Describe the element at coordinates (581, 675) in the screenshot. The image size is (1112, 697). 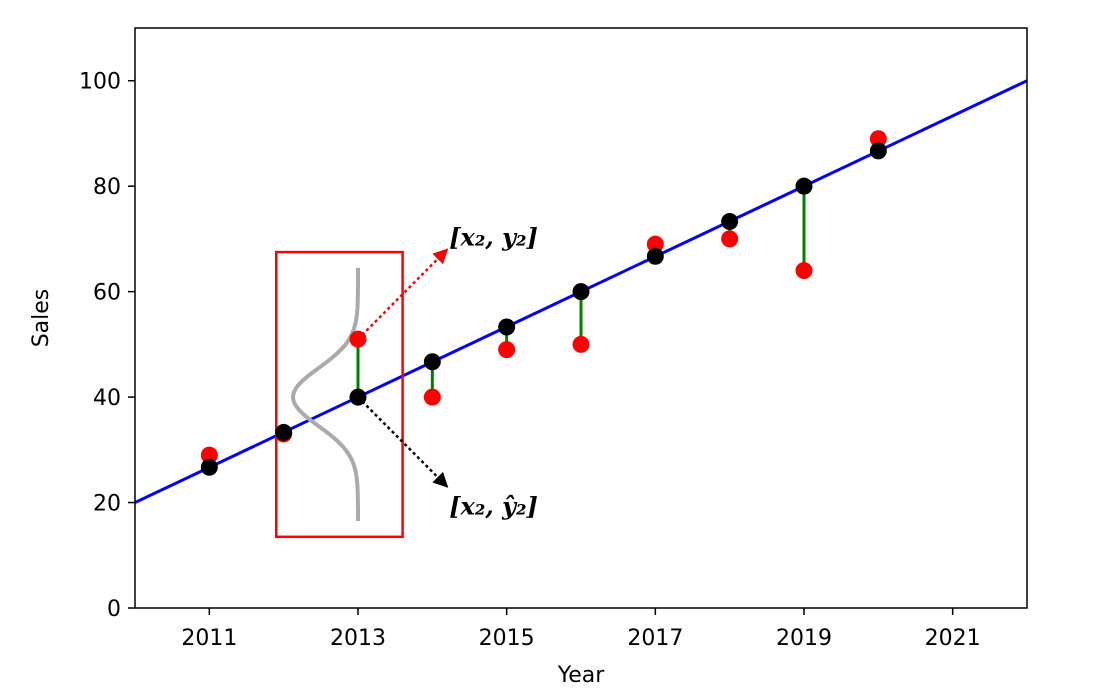
I see `x-axis-label: Year` at that location.